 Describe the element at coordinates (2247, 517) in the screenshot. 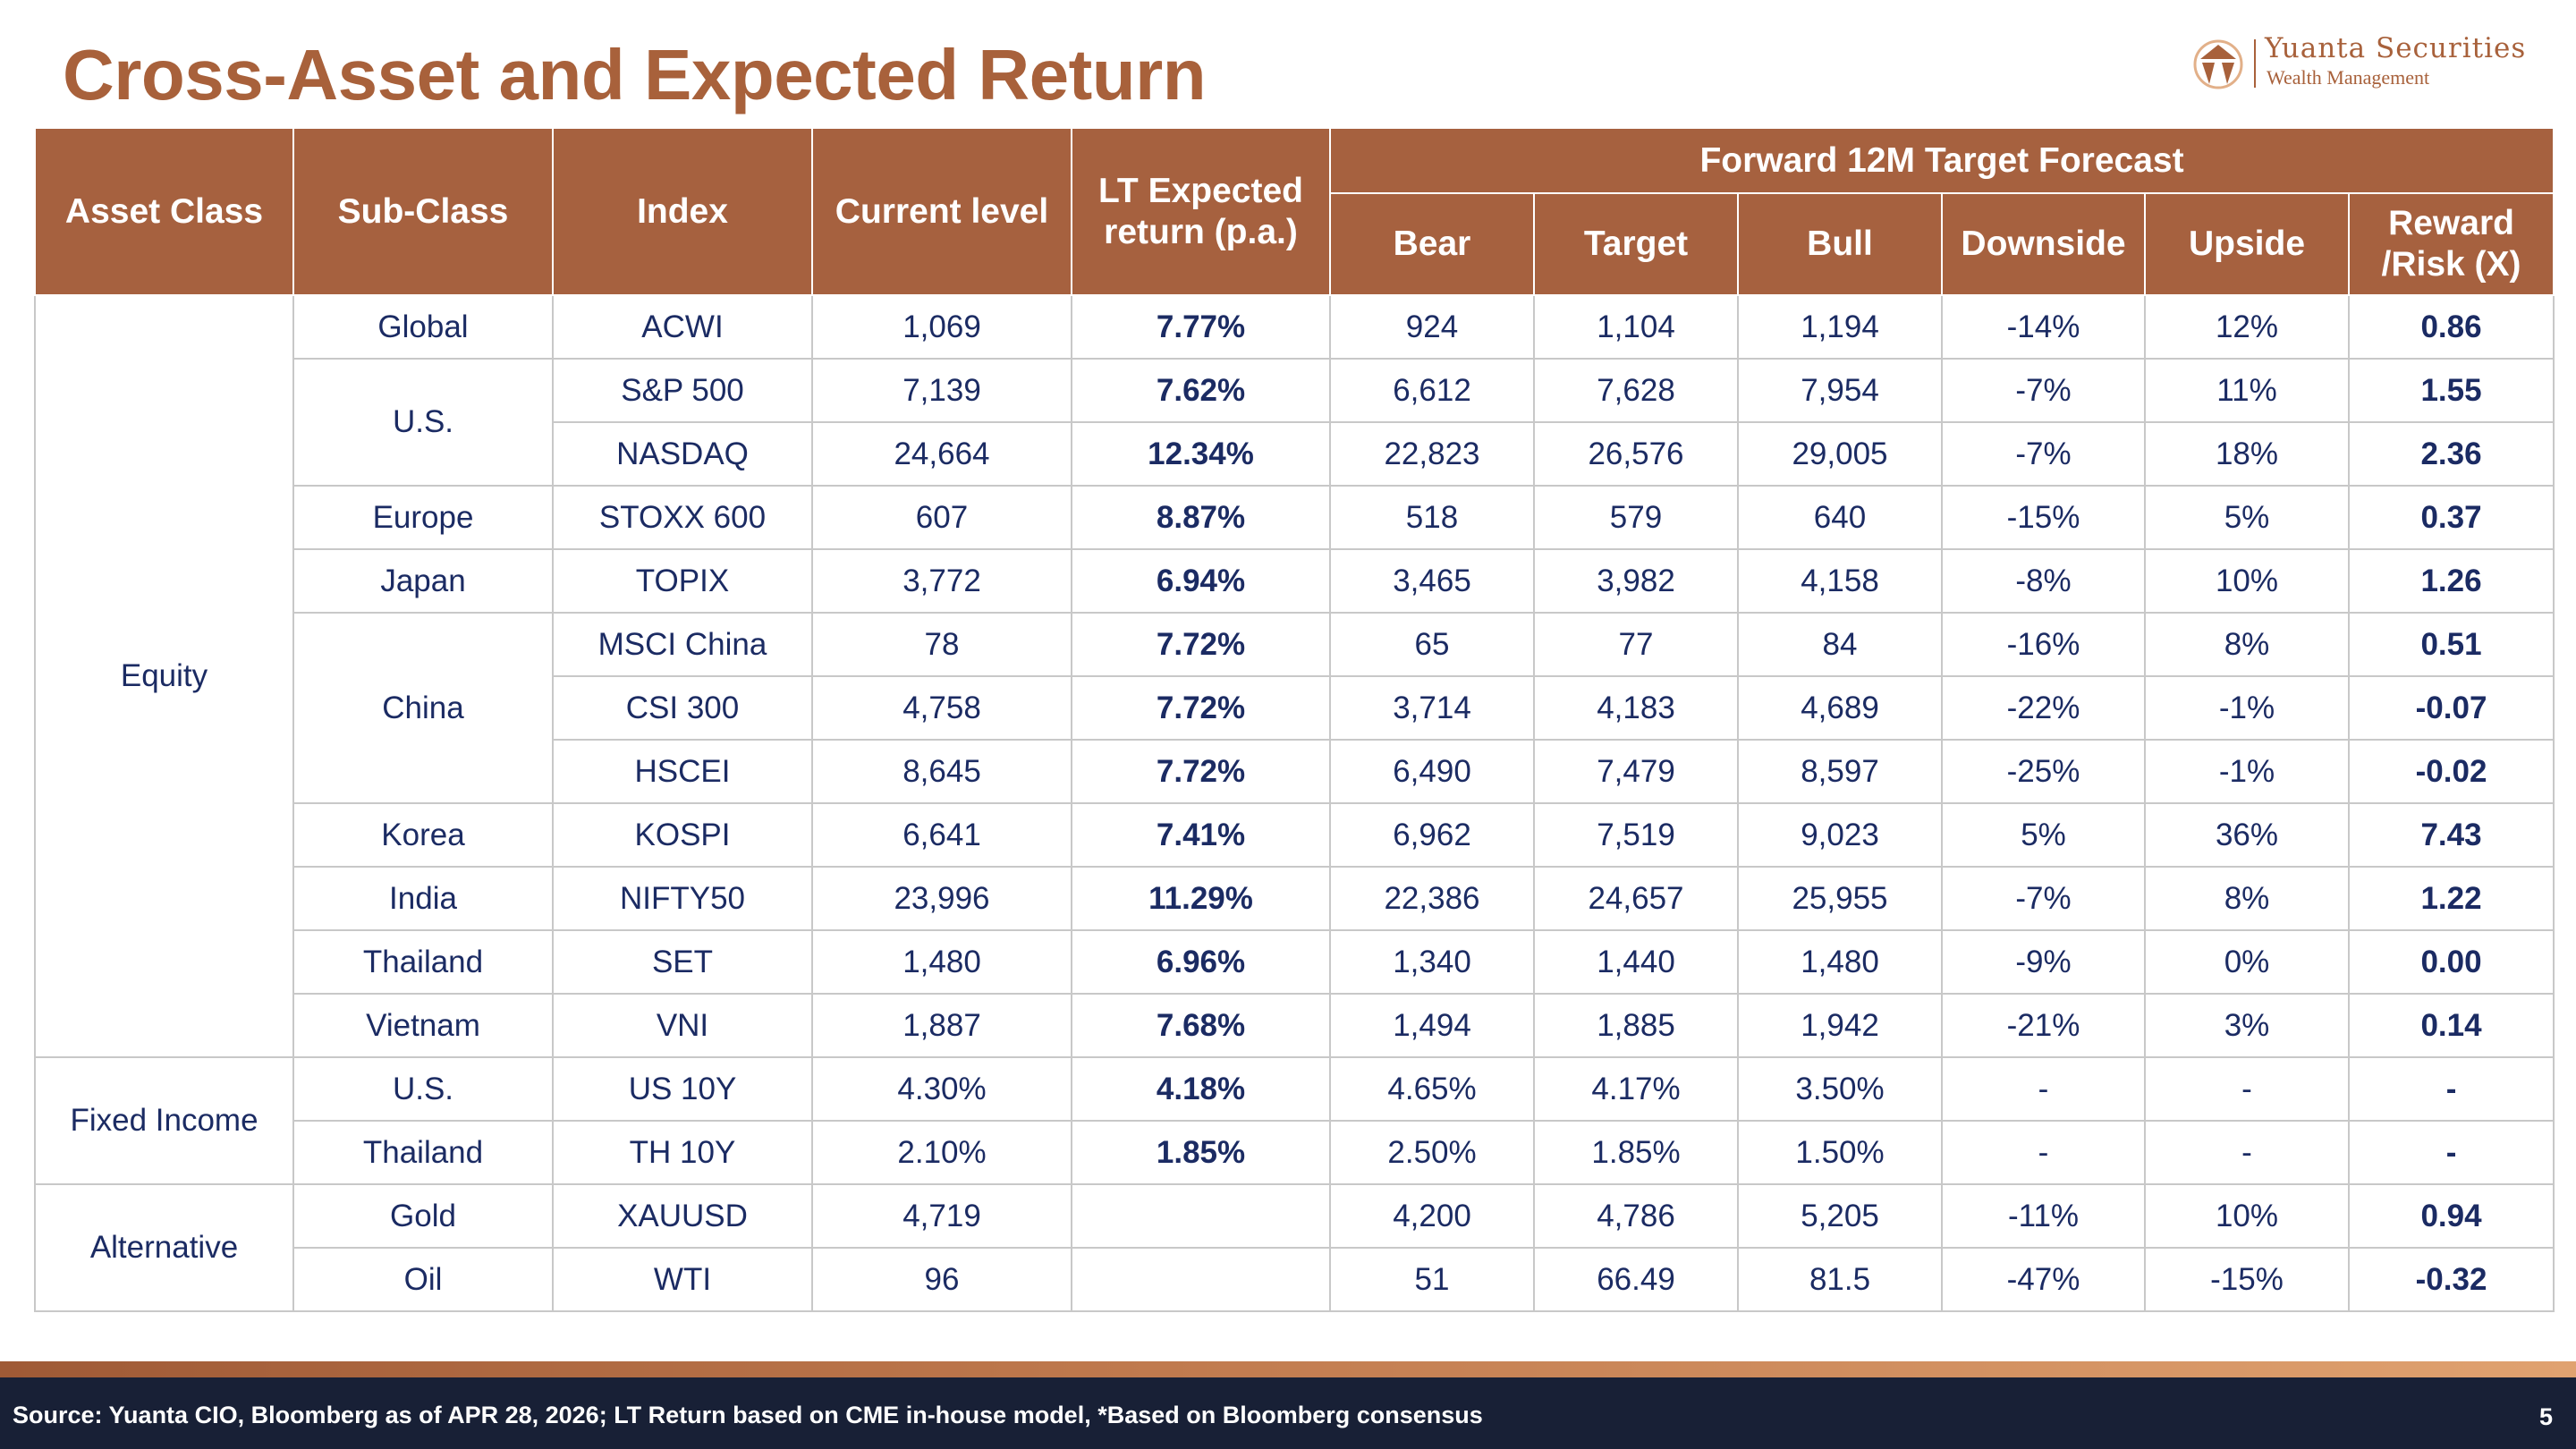

I see `upside-cell: 5%` at that location.